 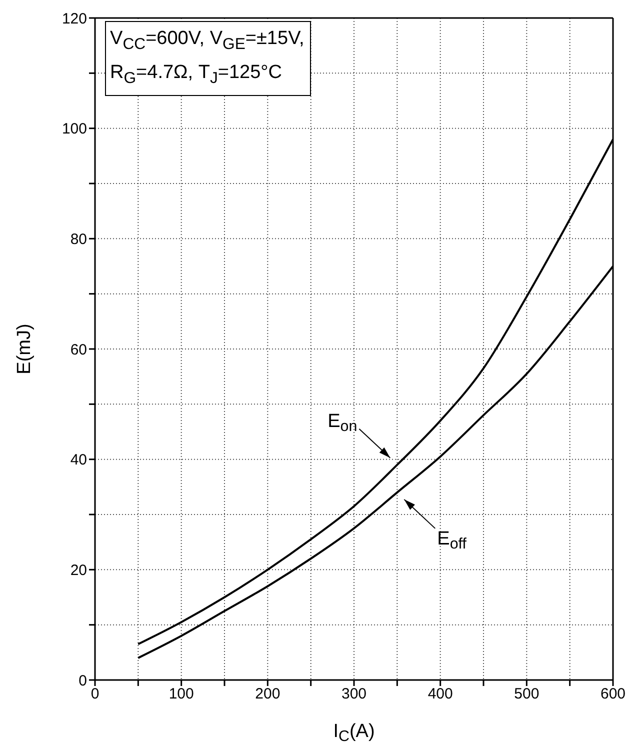 I want to click on y-tick-label: 60, so click(x=78, y=349).